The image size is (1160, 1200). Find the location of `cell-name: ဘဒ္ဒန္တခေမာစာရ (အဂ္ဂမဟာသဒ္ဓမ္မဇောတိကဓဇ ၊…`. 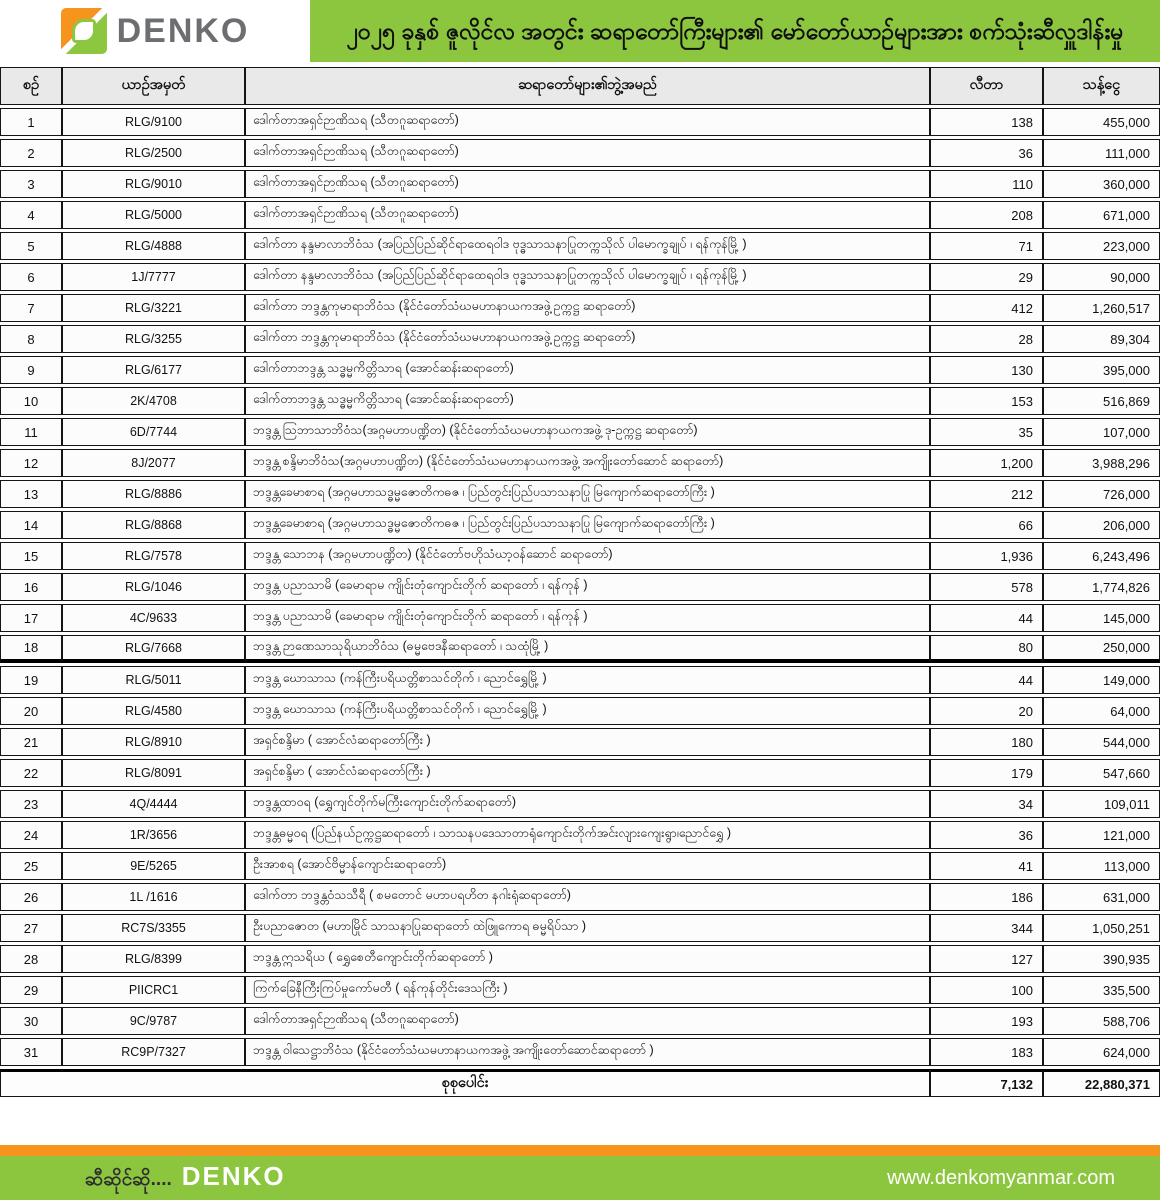

cell-name: ဘဒ္ဒန္တခေမာစာရ (အဂ္ဂမဟာသဒ္ဓမ္မဇောတိကဓဇ ၊… is located at coordinates (587, 494).